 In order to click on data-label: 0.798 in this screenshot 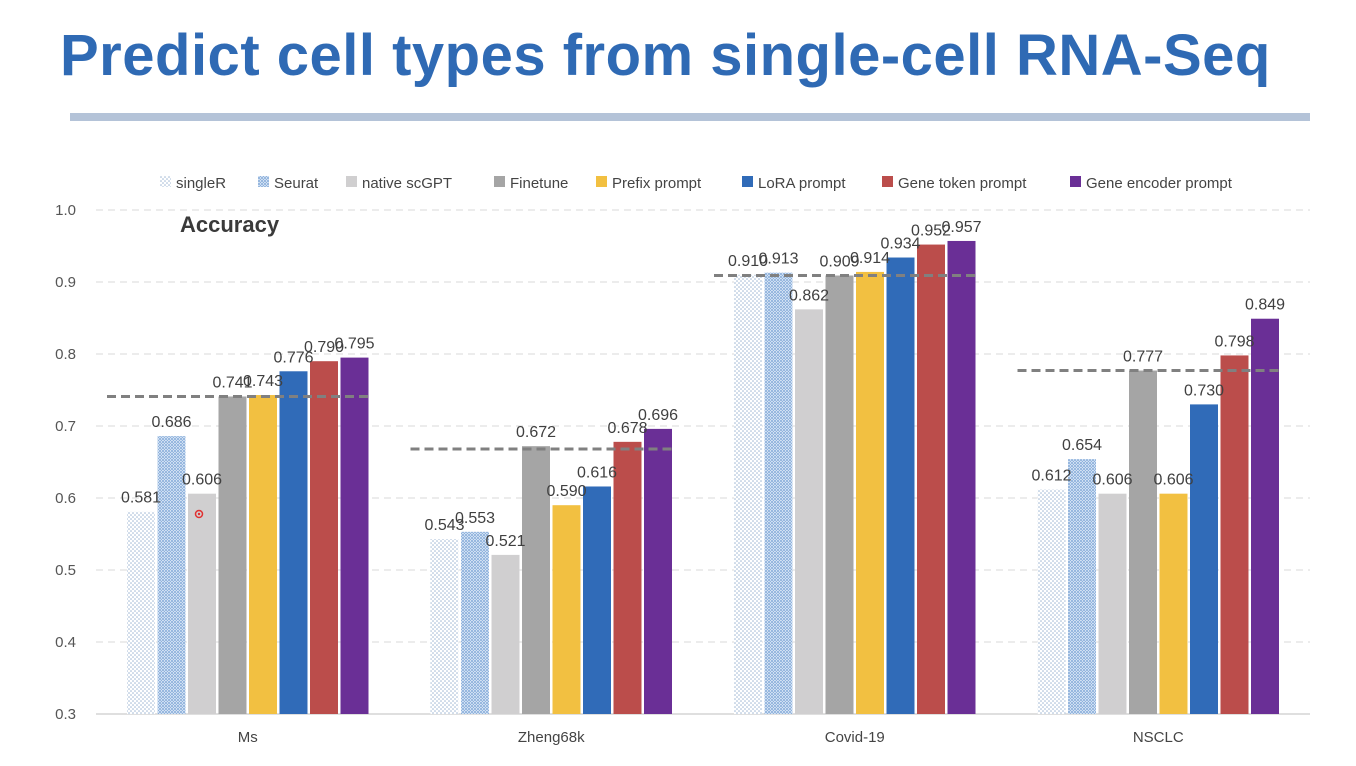, I will do `click(1234, 341)`.